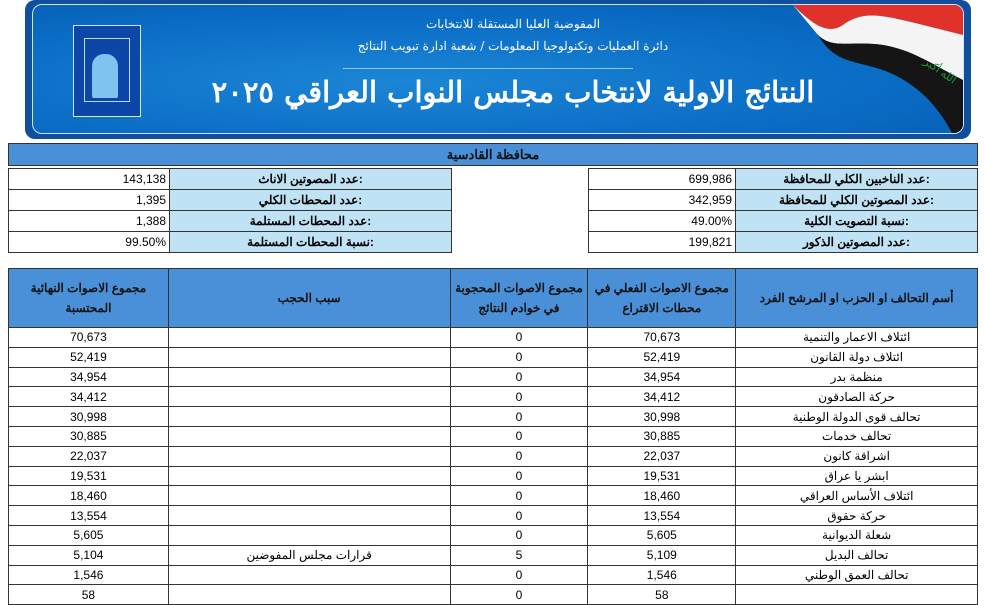 The image size is (985, 605). What do you see at coordinates (856, 298) in the screenshot?
I see `col-name: أسم التحالف او الحزب او المرشح الفرد` at bounding box center [856, 298].